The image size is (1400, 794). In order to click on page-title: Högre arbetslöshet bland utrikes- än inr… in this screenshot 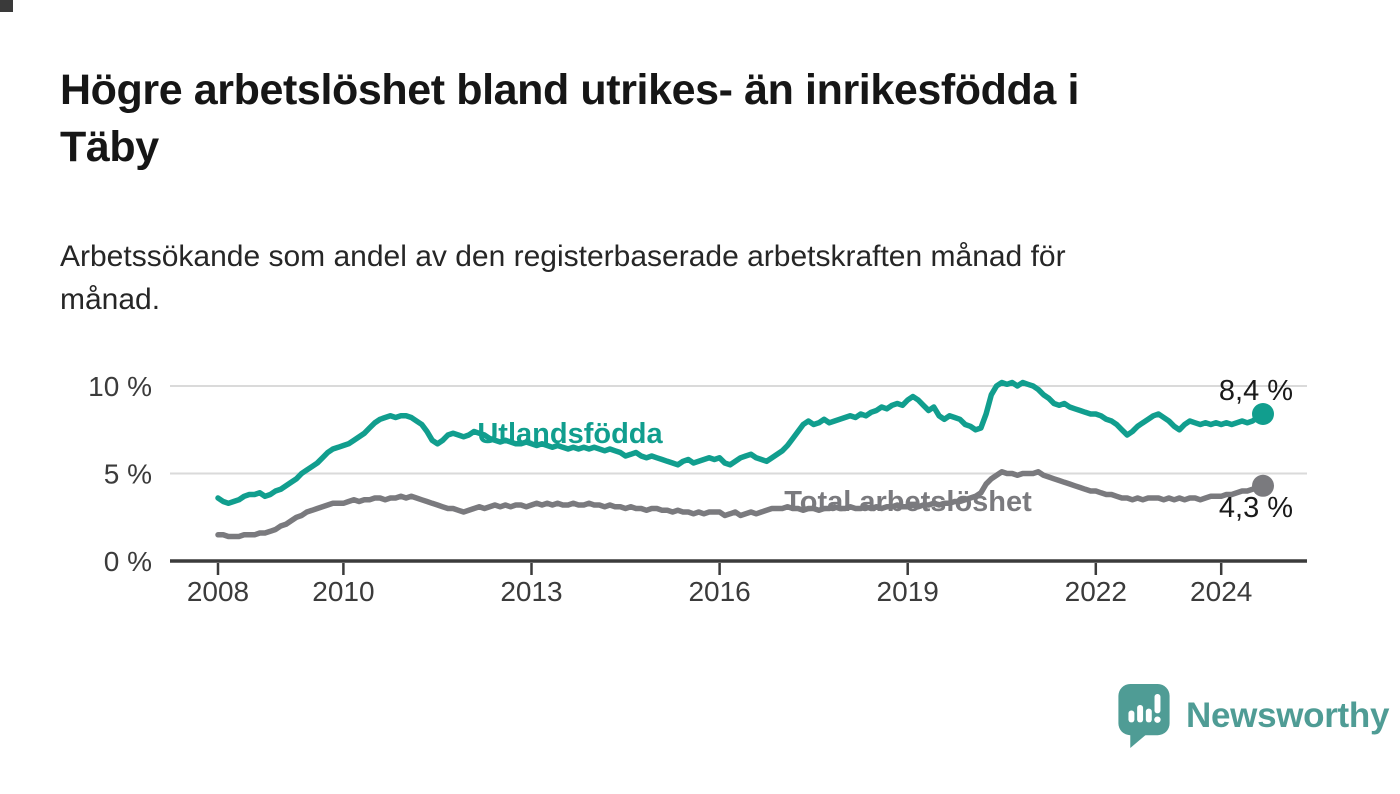, I will do `click(710, 119)`.